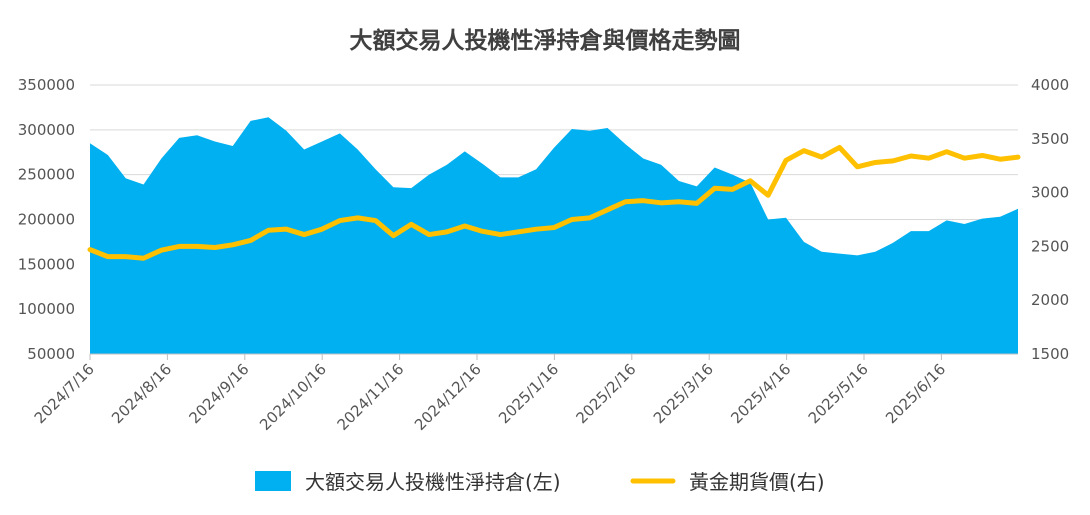  Describe the element at coordinates (1050, 219) in the screenshot. I see `right-axis-ticks: 1500 2000 2500 3000 3500 4000` at that location.